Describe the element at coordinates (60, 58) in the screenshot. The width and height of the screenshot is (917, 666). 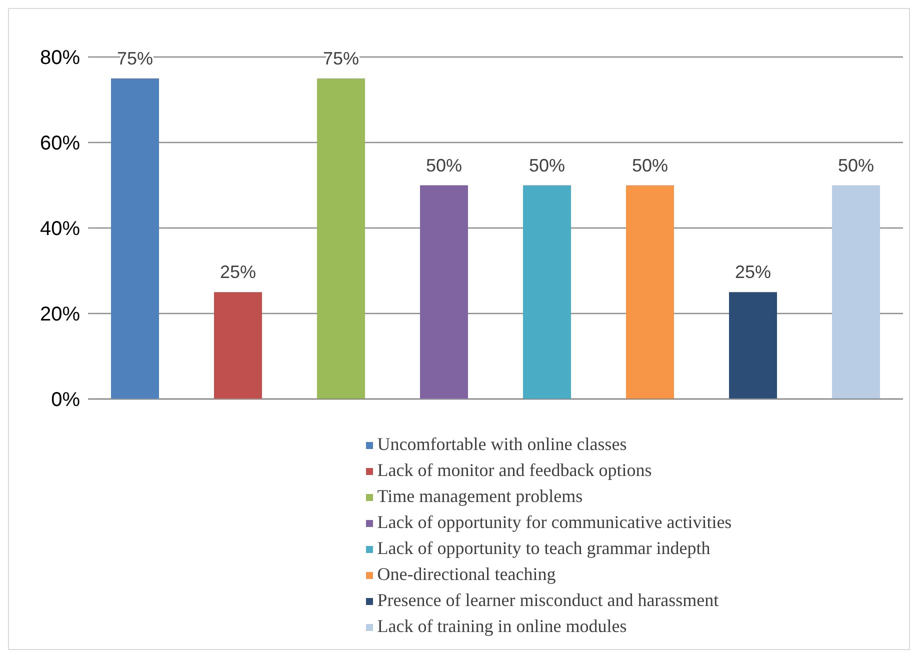
I see `y-tick-label: 80%` at that location.